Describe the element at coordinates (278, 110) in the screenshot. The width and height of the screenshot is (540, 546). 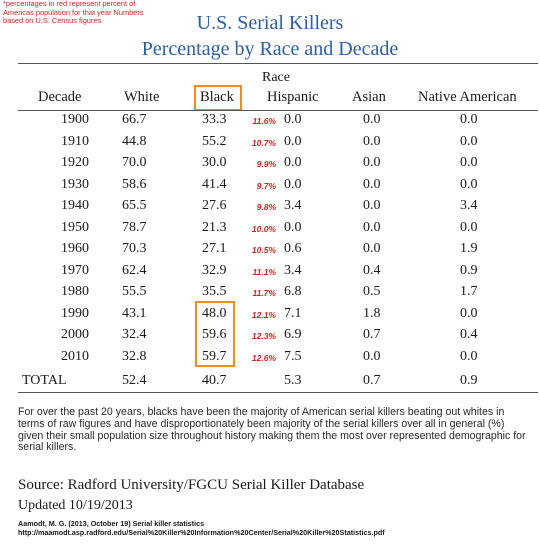
I see `header-bottom-rule` at that location.